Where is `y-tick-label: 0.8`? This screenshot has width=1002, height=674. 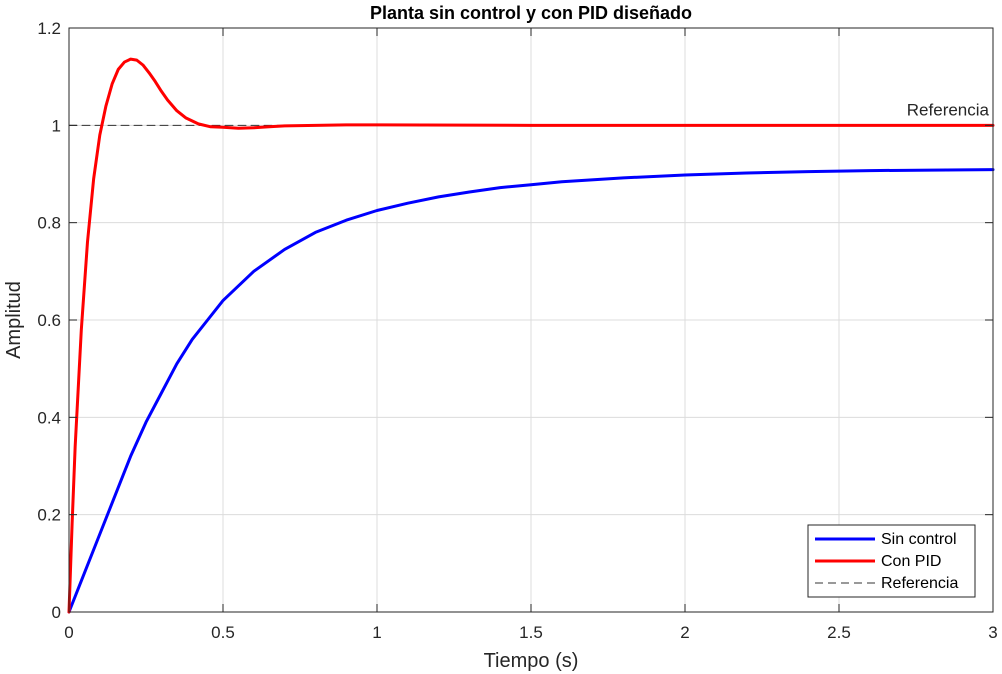 y-tick-label: 0.8 is located at coordinates (49, 223).